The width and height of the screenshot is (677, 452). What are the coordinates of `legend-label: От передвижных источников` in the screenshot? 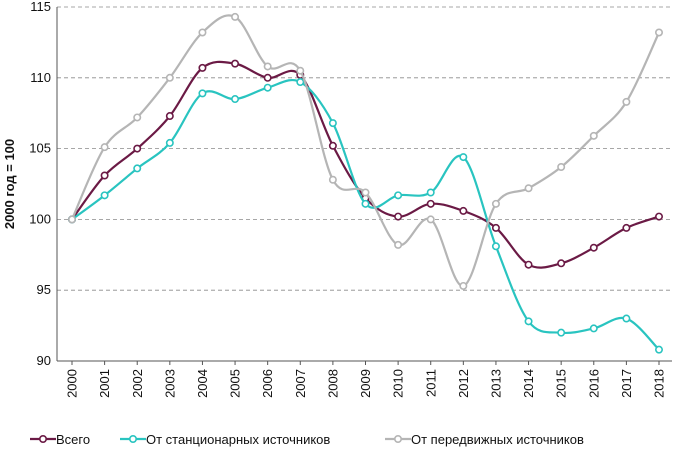 It's located at (497, 439).